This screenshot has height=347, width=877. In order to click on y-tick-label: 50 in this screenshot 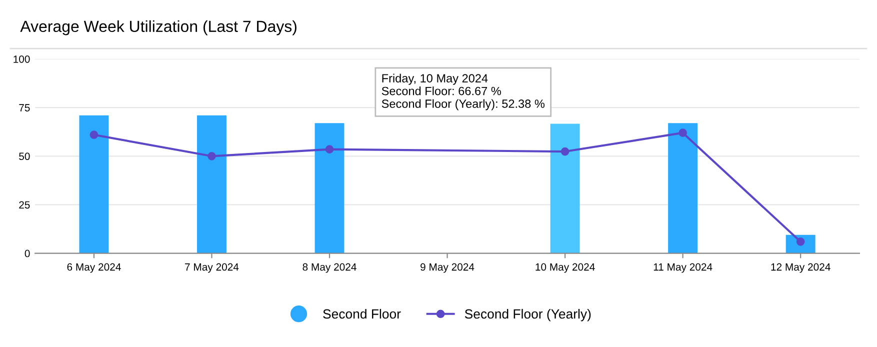, I will do `click(24, 156)`.